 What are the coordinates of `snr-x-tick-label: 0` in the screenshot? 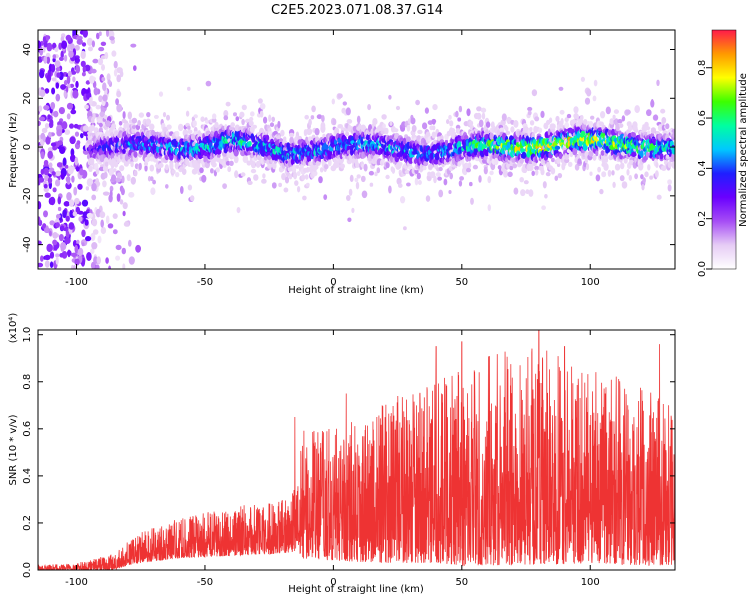 It's located at (333, 582).